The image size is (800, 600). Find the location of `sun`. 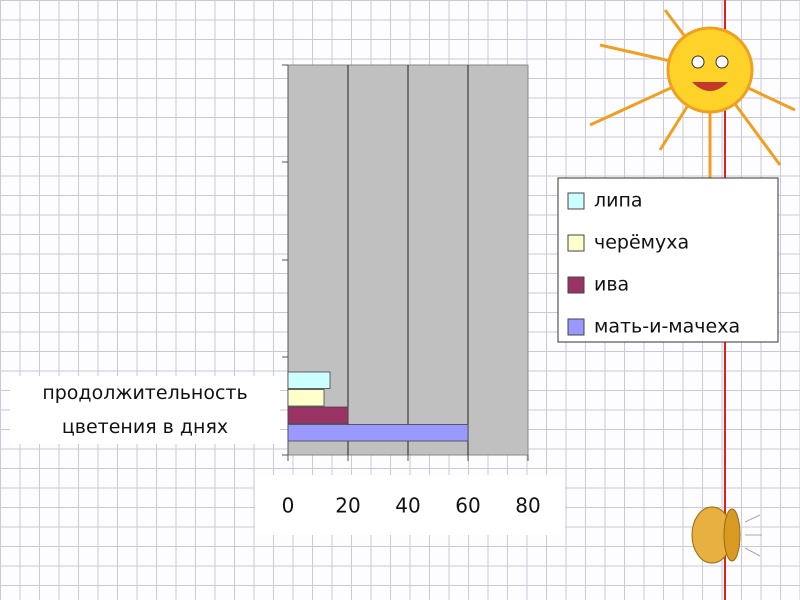

sun is located at coordinates (692, 102).